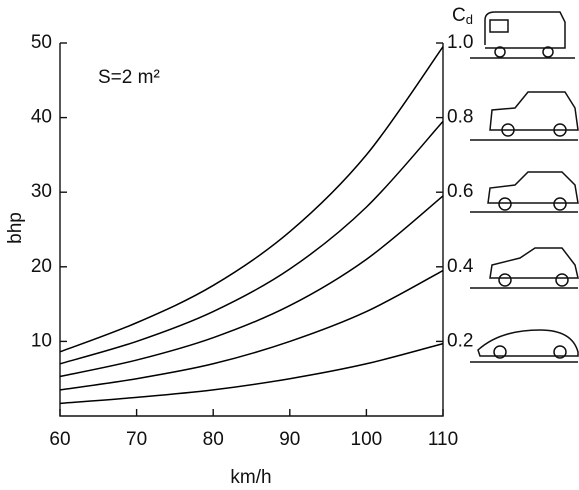 This screenshot has height=490, width=579. I want to click on x-tick-label: 60, so click(59, 439).